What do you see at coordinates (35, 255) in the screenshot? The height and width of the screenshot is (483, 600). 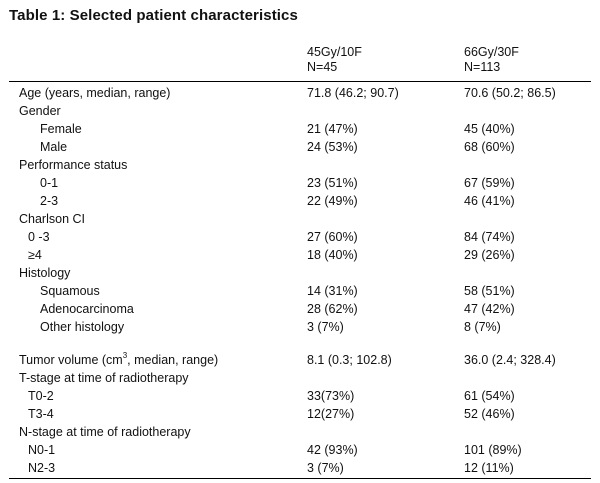 I see `row-label: ≥4` at bounding box center [35, 255].